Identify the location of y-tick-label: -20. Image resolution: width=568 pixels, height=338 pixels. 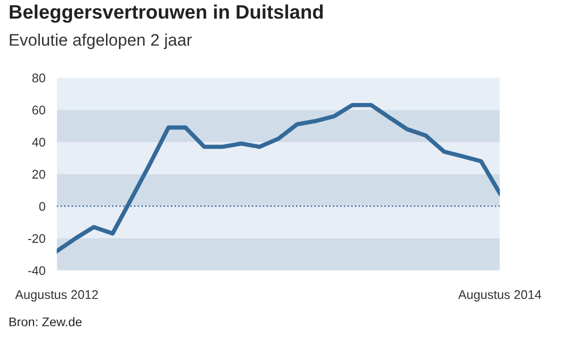
(37, 238).